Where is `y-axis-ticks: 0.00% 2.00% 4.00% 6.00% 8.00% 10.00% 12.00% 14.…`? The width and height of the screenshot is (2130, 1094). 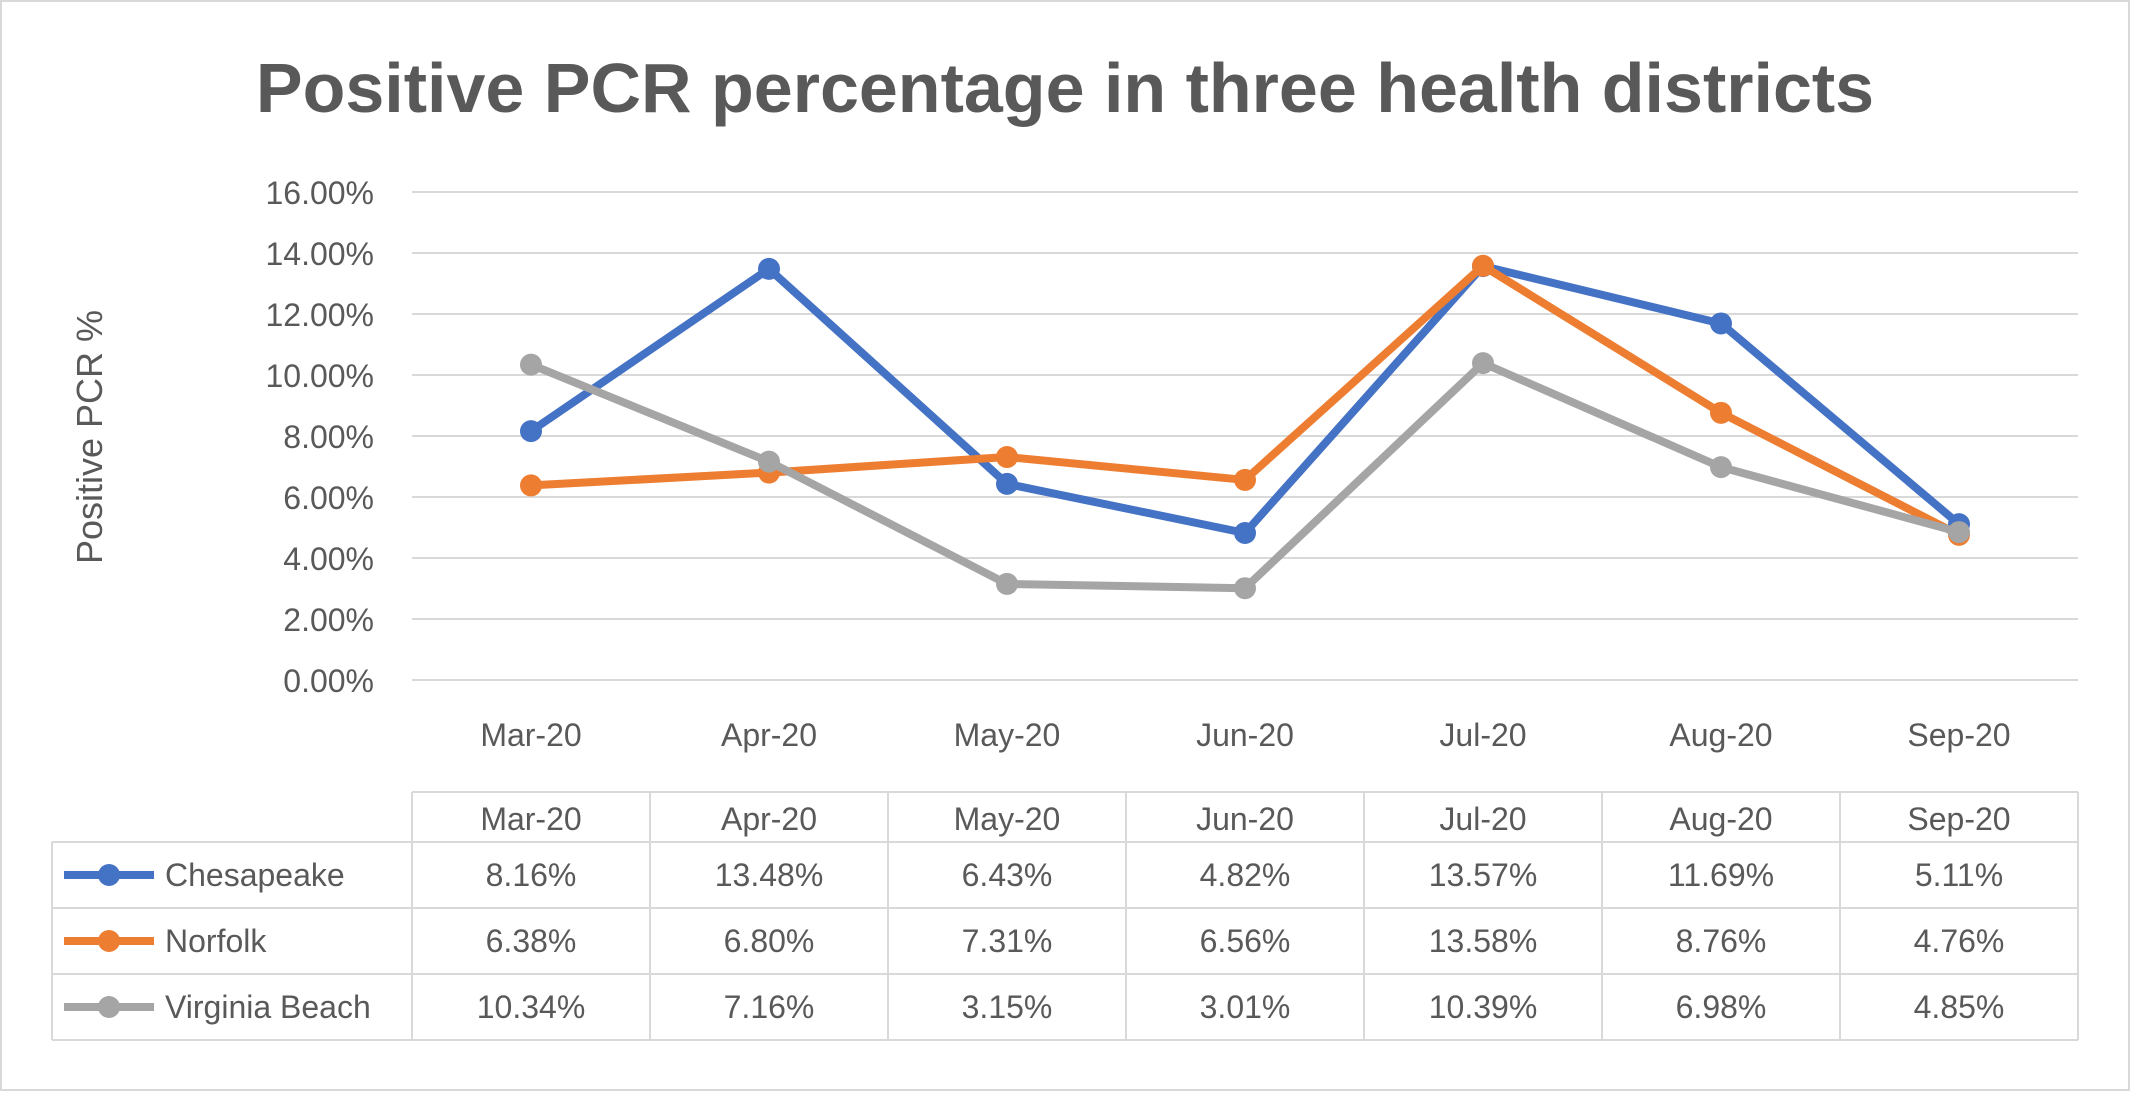
y-axis-ticks: 0.00% 2.00% 4.00% 6.00% 8.00% 10.00% 12.00% 14.… is located at coordinates (319, 437).